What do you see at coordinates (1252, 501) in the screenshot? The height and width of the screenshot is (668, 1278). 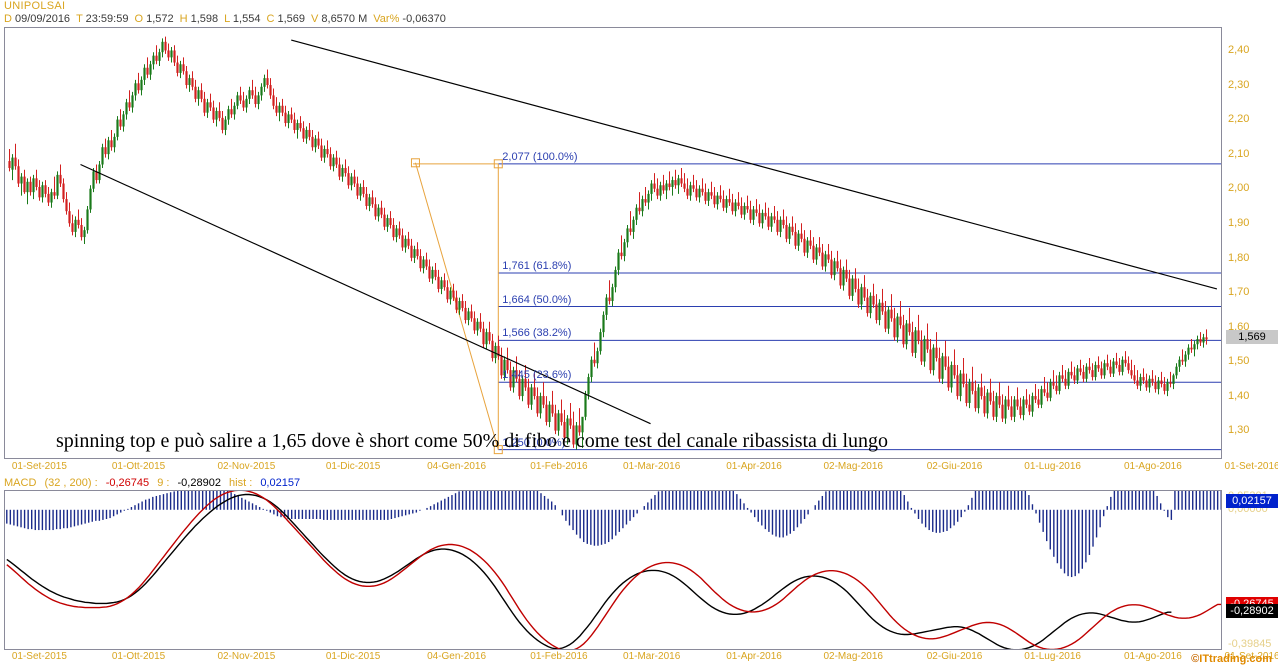 I see `hist-badge: 0,02157` at bounding box center [1252, 501].